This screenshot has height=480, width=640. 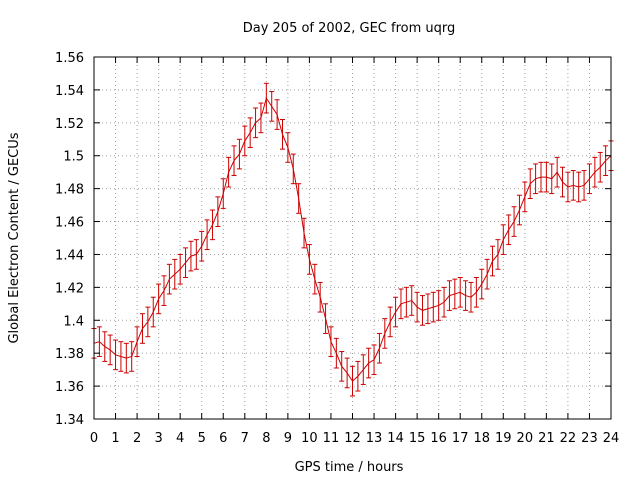 What do you see at coordinates (481, 438) in the screenshot?
I see `x-tick-label: 18` at bounding box center [481, 438].